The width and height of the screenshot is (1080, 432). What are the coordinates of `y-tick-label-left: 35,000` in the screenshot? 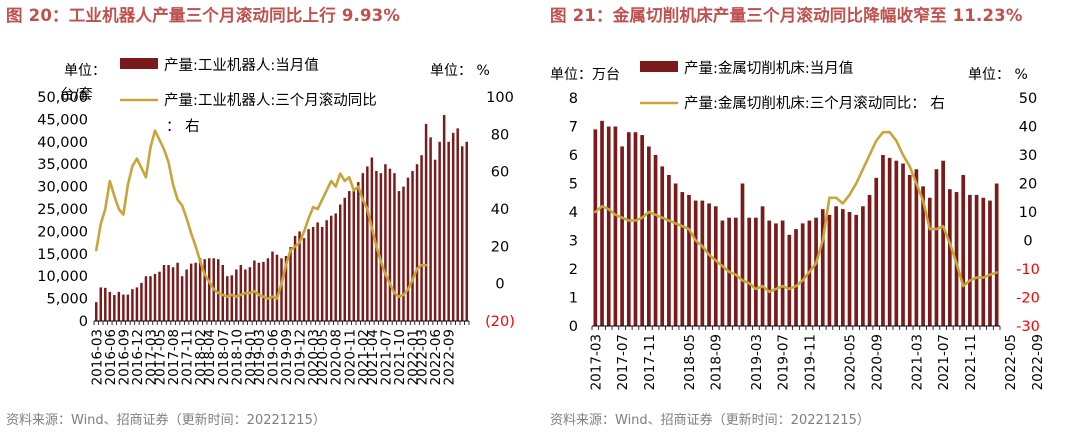 It's located at (62, 165).